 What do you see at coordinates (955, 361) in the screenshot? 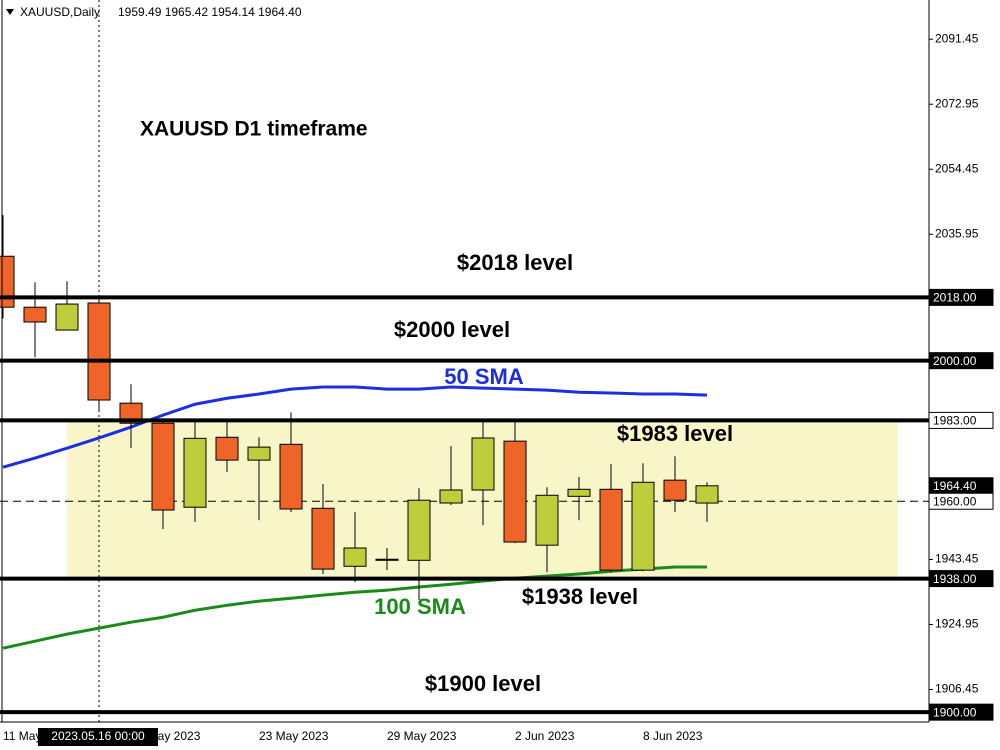
I see `price-box-label: 2000.00` at bounding box center [955, 361].